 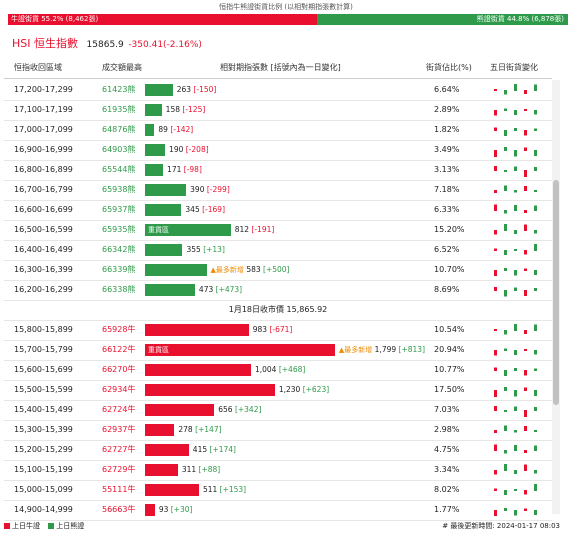 I want to click on range-cell: 16,200-16,299, so click(x=43, y=289).